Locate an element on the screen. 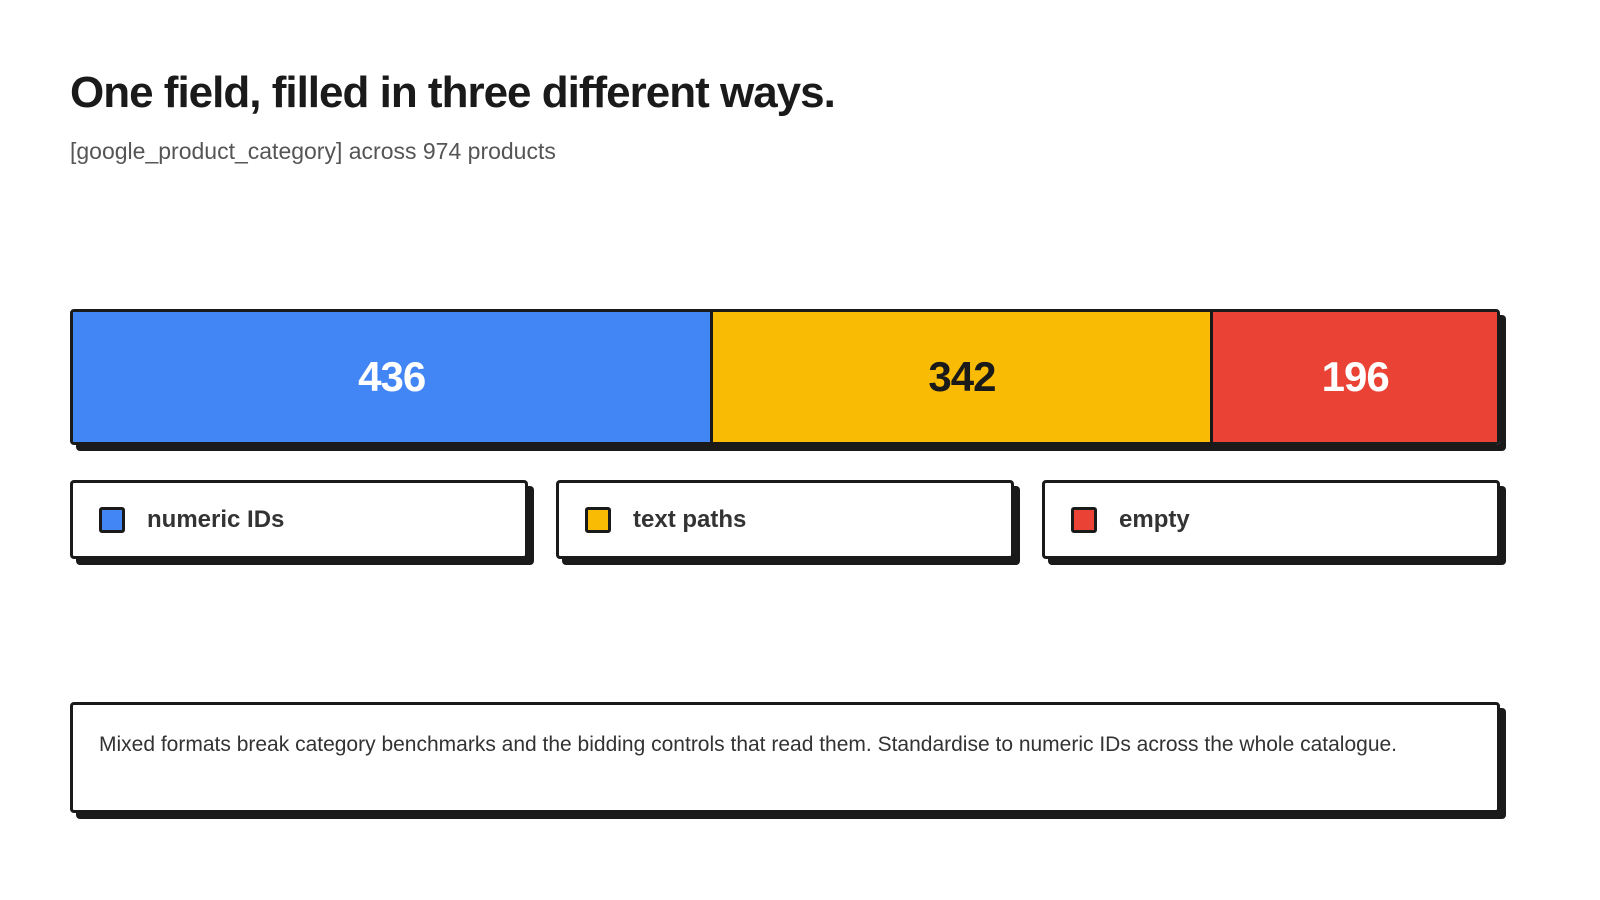  bar-segment-numeric-ids: 436 is located at coordinates (392, 377).